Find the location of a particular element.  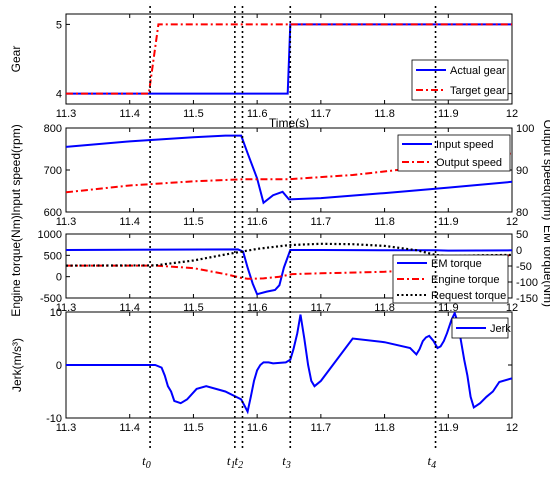

y-right-tick-label: -100 is located at coordinates (527, 283).